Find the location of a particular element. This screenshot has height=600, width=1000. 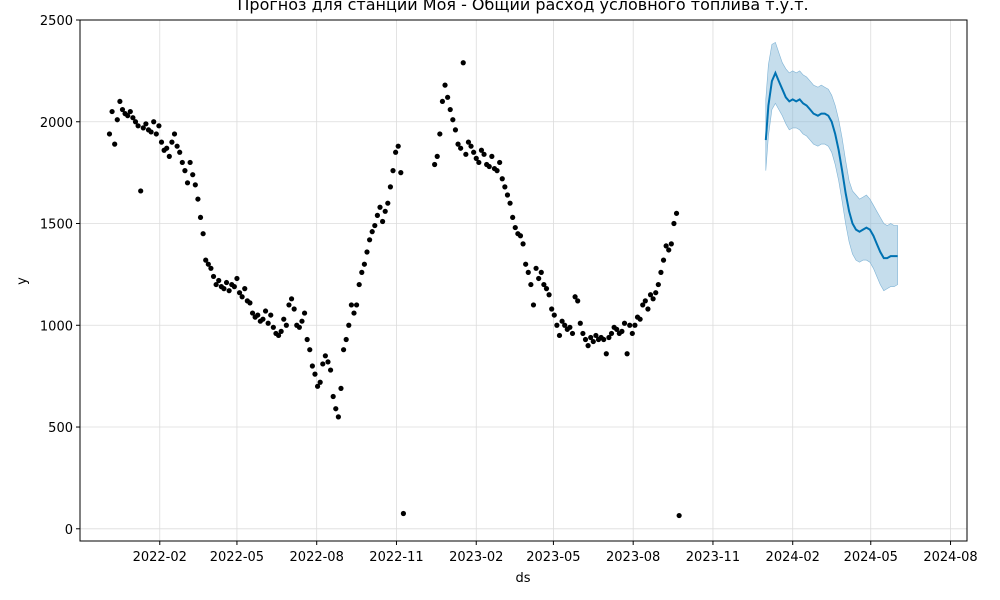

x-tick-label: 2023-05 is located at coordinates (553, 557).